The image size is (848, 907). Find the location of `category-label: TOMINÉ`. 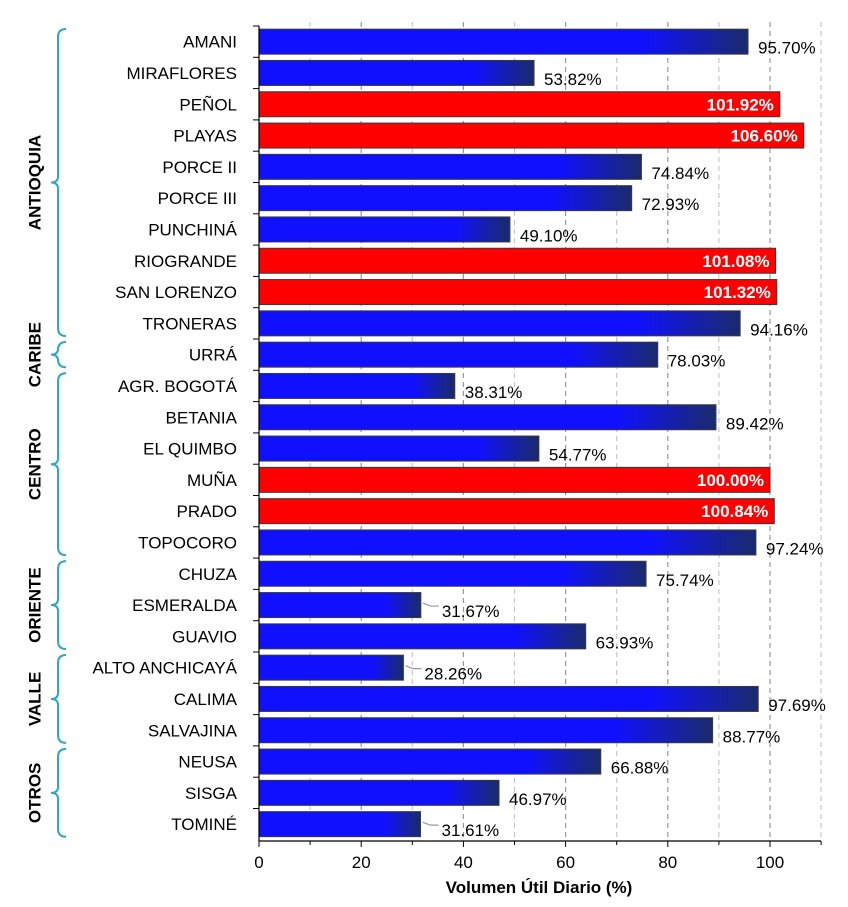

category-label: TOMINÉ is located at coordinates (204, 824).